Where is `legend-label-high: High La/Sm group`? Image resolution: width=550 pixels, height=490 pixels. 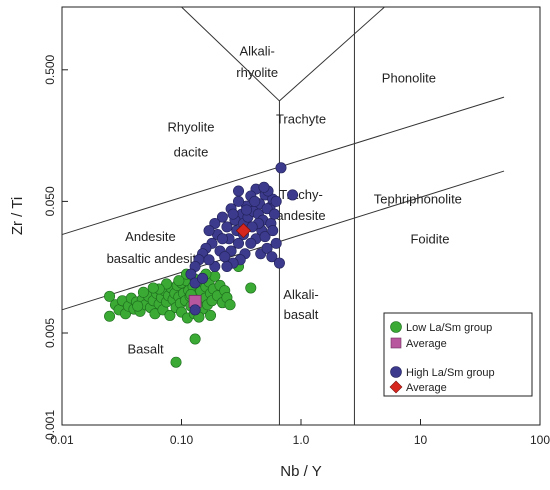
legend-label-high: High La/Sm group is located at coordinates (450, 373).